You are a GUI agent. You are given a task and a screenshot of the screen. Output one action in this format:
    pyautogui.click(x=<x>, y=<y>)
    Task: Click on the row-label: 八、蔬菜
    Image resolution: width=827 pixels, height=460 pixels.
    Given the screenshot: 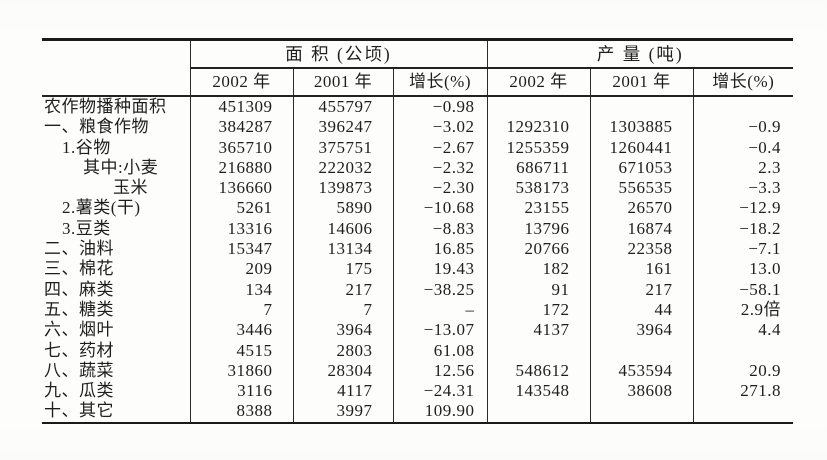 What is the action you would take?
    pyautogui.click(x=79, y=370)
    